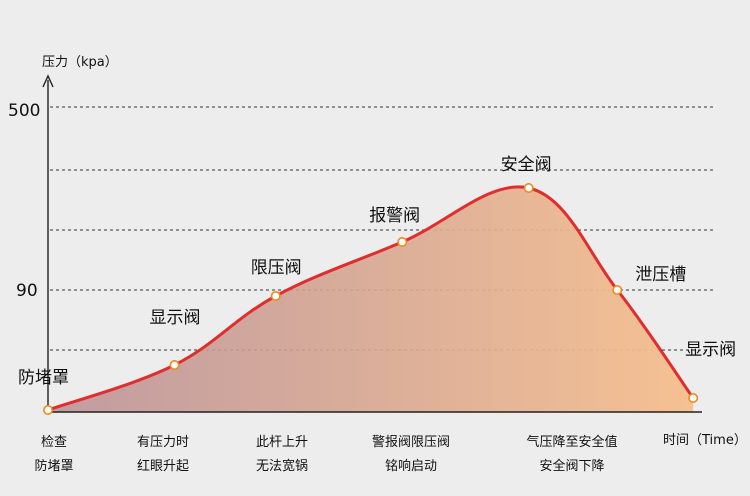 This screenshot has height=496, width=750. Describe the element at coordinates (43, 378) in the screenshot. I see `point-label-0: 防堵罩` at that location.